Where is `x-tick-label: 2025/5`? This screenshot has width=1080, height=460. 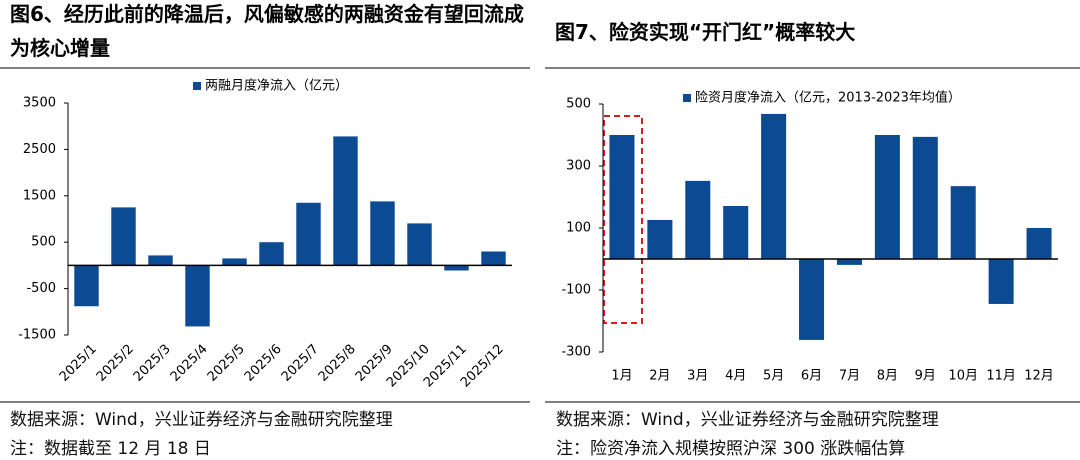
x-tick-label: 2025/5 is located at coordinates (226, 363).